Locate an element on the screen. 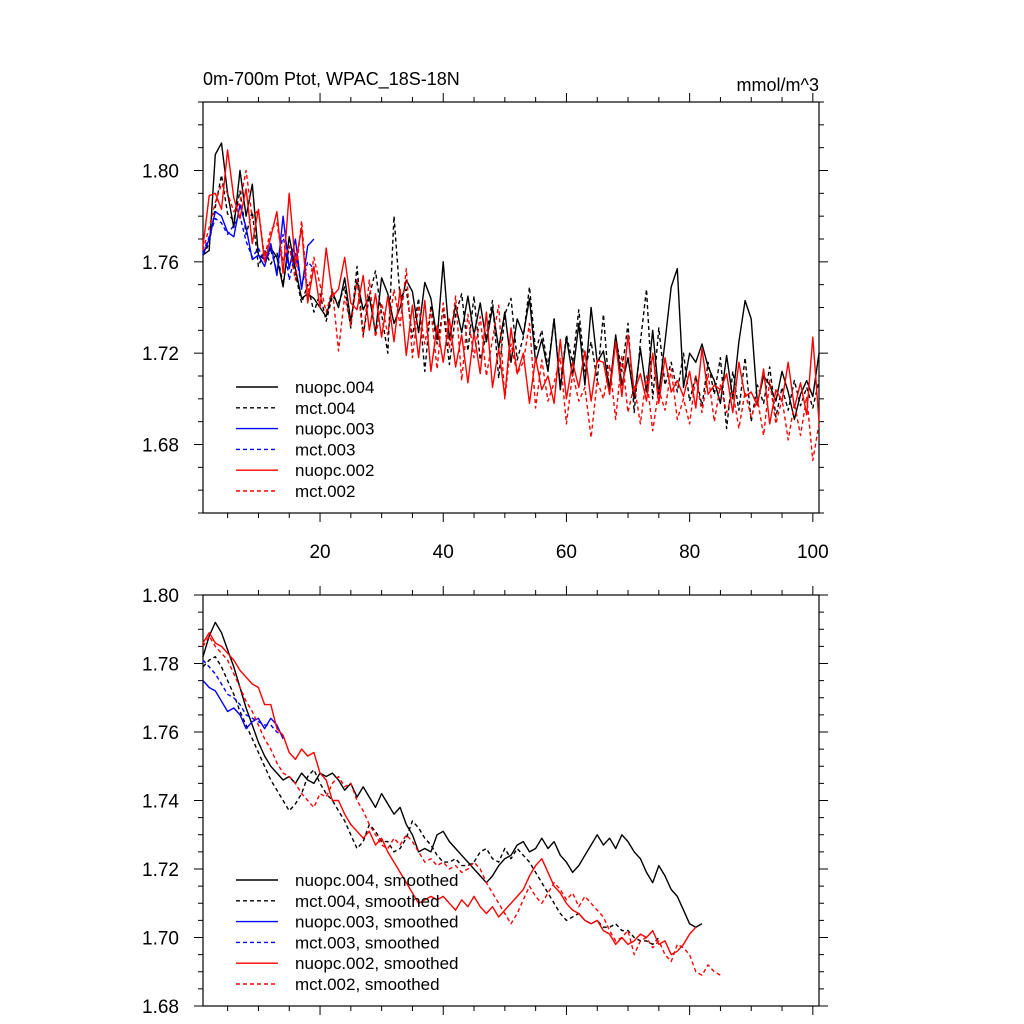 The width and height of the screenshot is (1024, 1024). bottom-series-mct-003-smoothed is located at coordinates (243, 698).